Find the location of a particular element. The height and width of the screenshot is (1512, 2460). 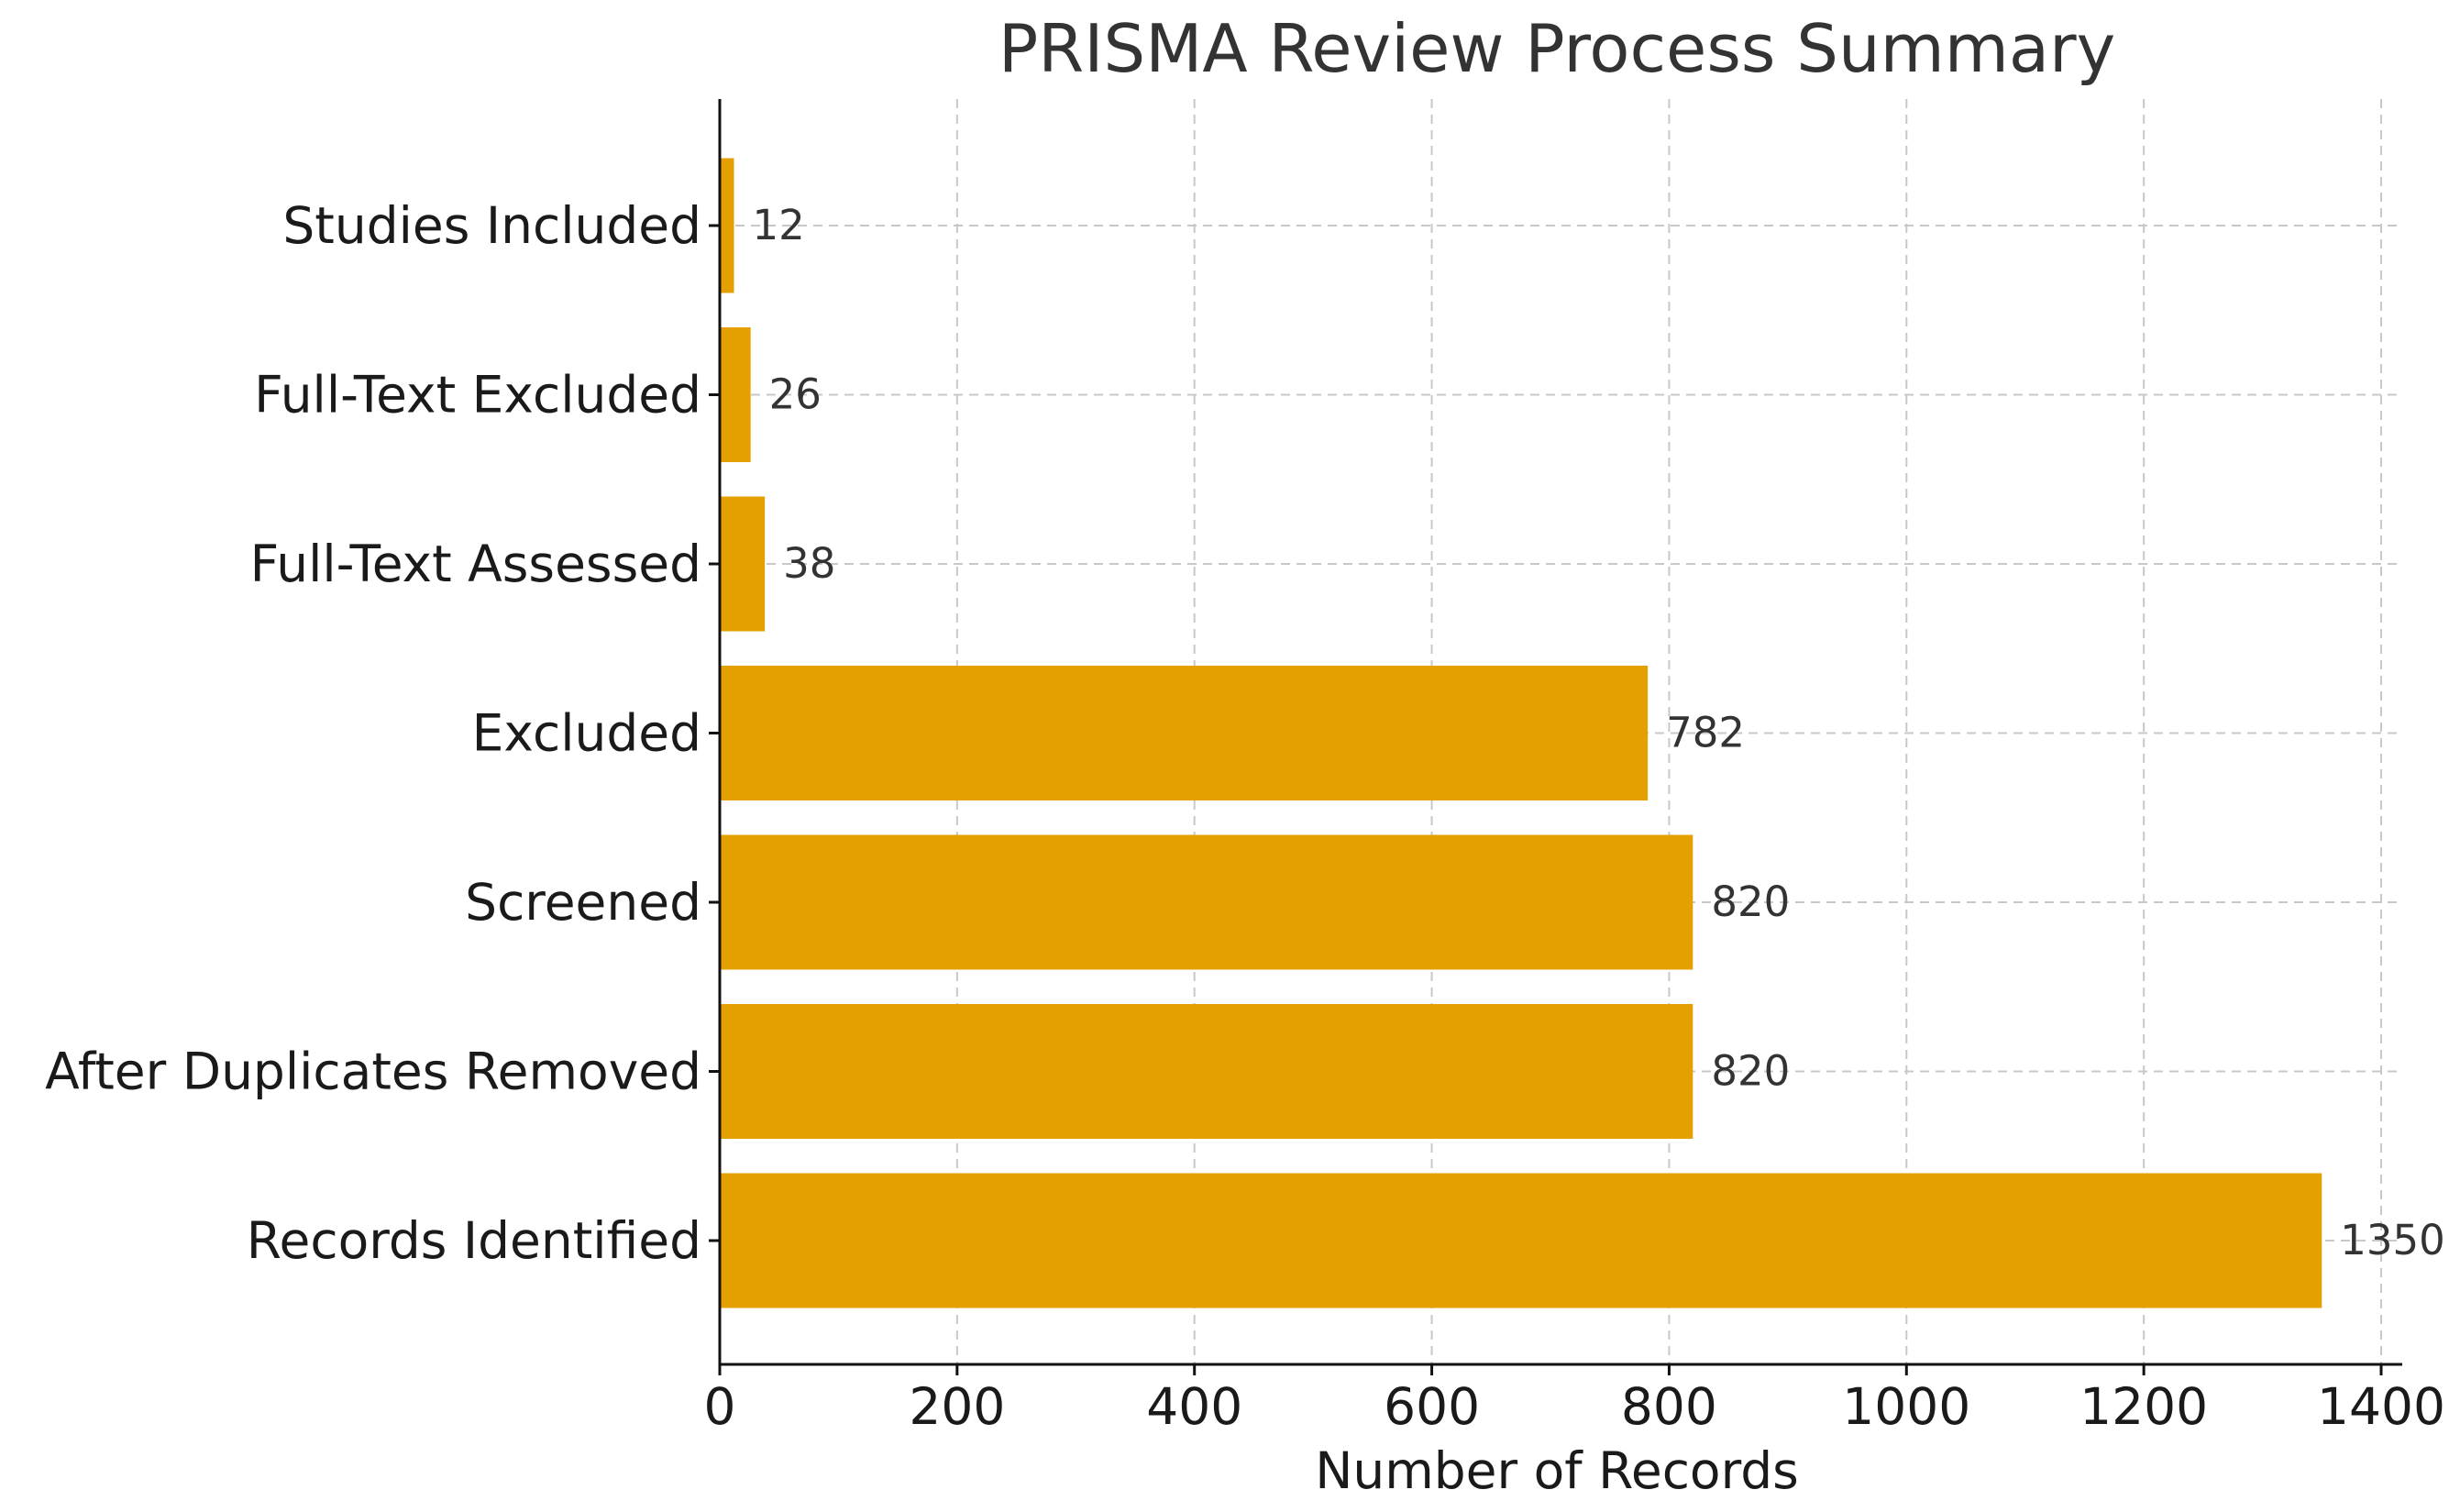

chart-title: PRISMA Review Process Summary is located at coordinates (1556, 48).